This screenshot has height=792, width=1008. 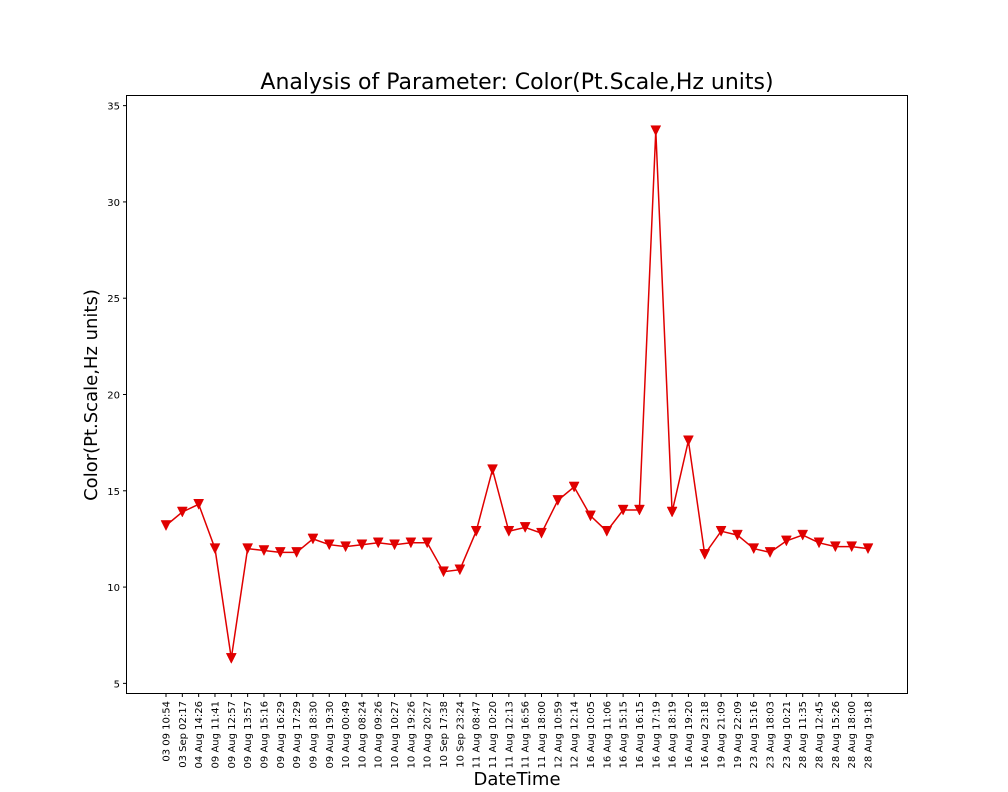 I want to click on x-tick-label: 10 Aug 20:27, so click(x=428, y=734).